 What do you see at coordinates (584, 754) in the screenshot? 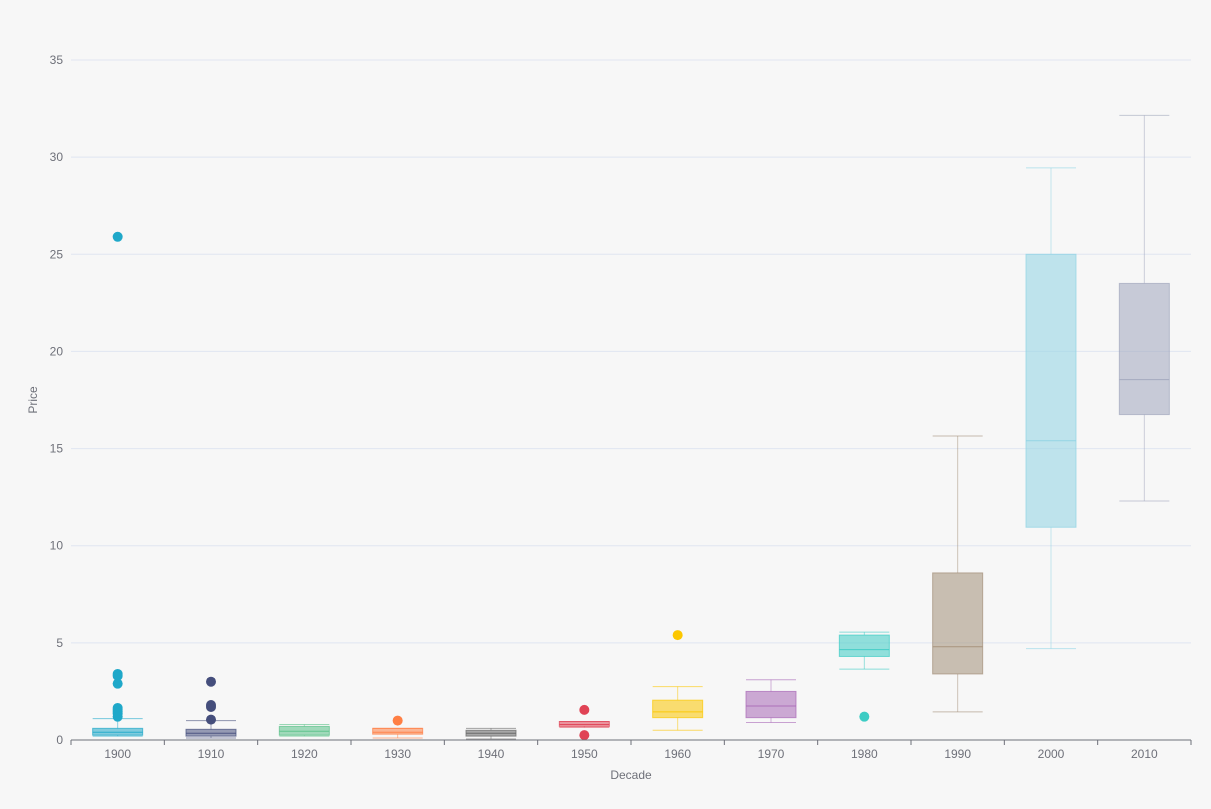
I see `x-tick-label: 1950` at bounding box center [584, 754].